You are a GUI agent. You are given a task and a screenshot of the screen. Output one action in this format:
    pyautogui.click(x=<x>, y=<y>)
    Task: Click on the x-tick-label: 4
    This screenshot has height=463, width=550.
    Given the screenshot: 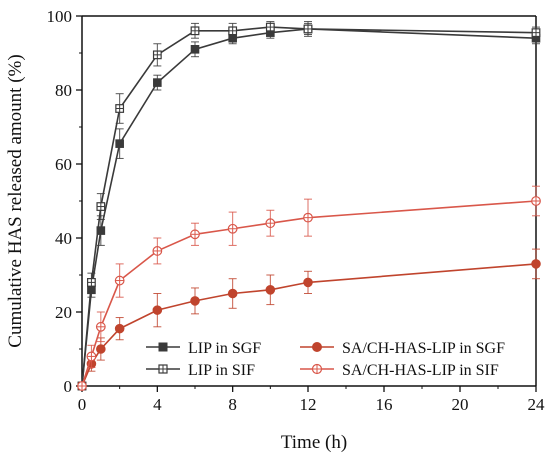 What is the action you would take?
    pyautogui.click(x=157, y=404)
    